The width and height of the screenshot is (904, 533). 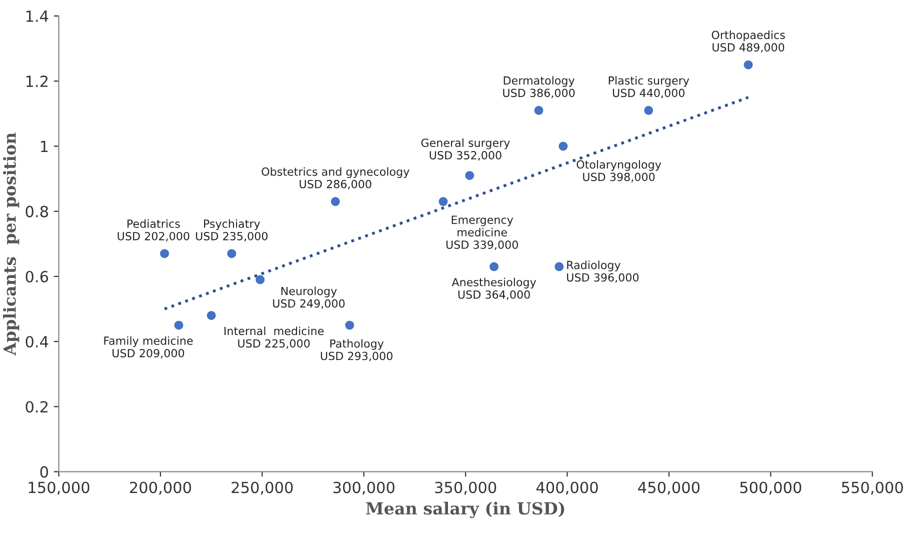 I want to click on y-tick-label: 1, so click(x=44, y=146).